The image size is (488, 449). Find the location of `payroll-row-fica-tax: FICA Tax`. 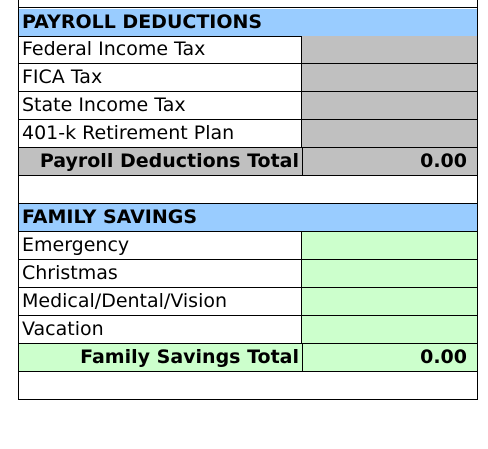

payroll-row-fica-tax: FICA Tax is located at coordinates (248, 78).